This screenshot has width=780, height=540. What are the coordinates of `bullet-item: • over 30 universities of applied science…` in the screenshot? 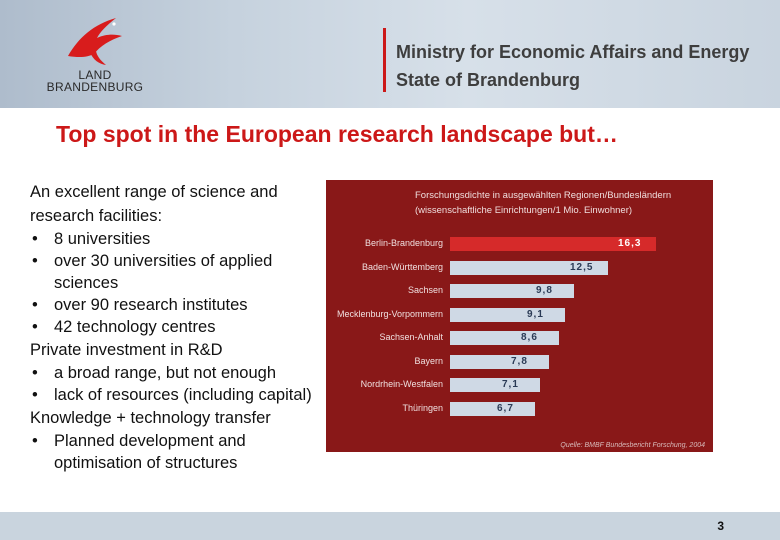 It's located at (172, 272).